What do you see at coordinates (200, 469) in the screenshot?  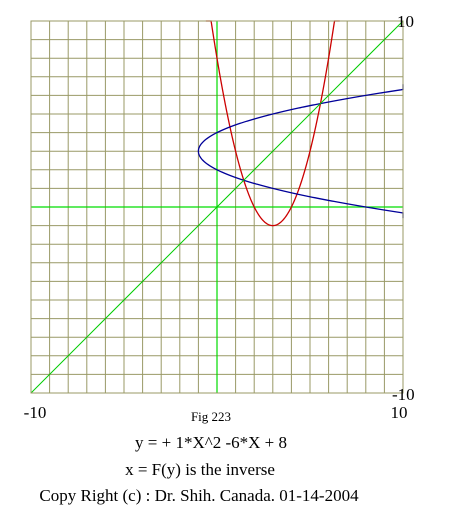 I see `inverse-caption: x = F(y) is the inverse` at bounding box center [200, 469].